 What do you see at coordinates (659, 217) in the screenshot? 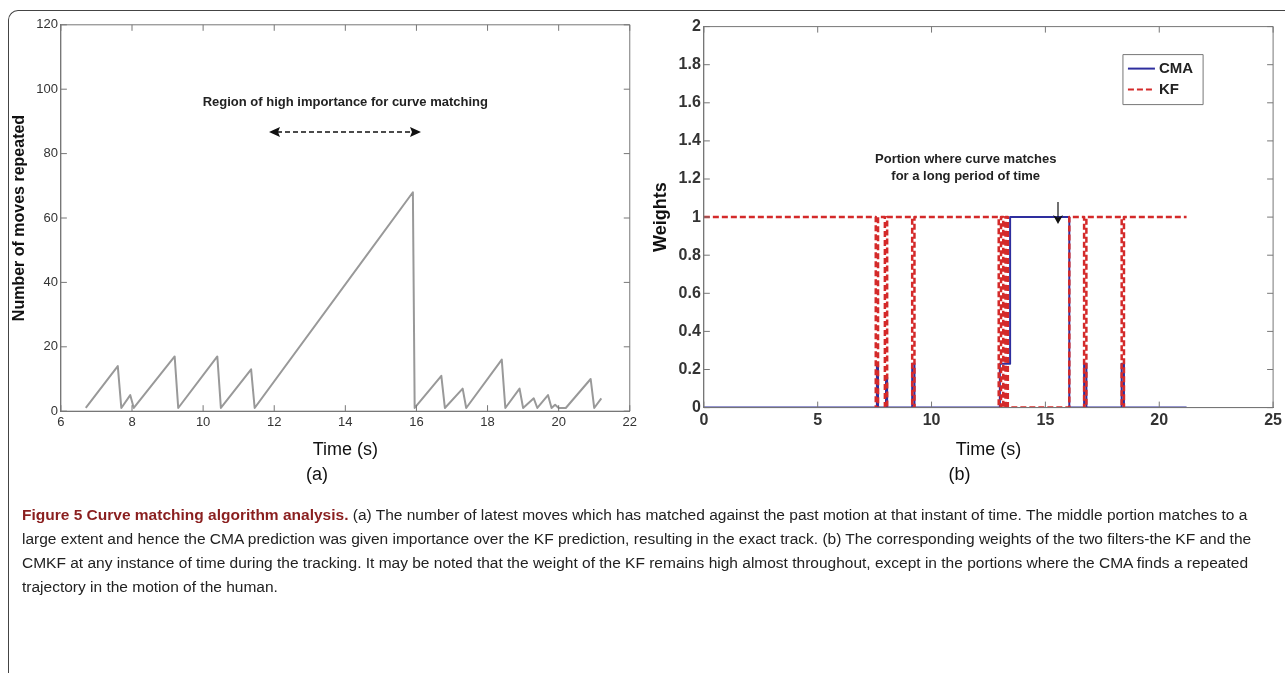
I see `y-axis-title: Weights` at bounding box center [659, 217].